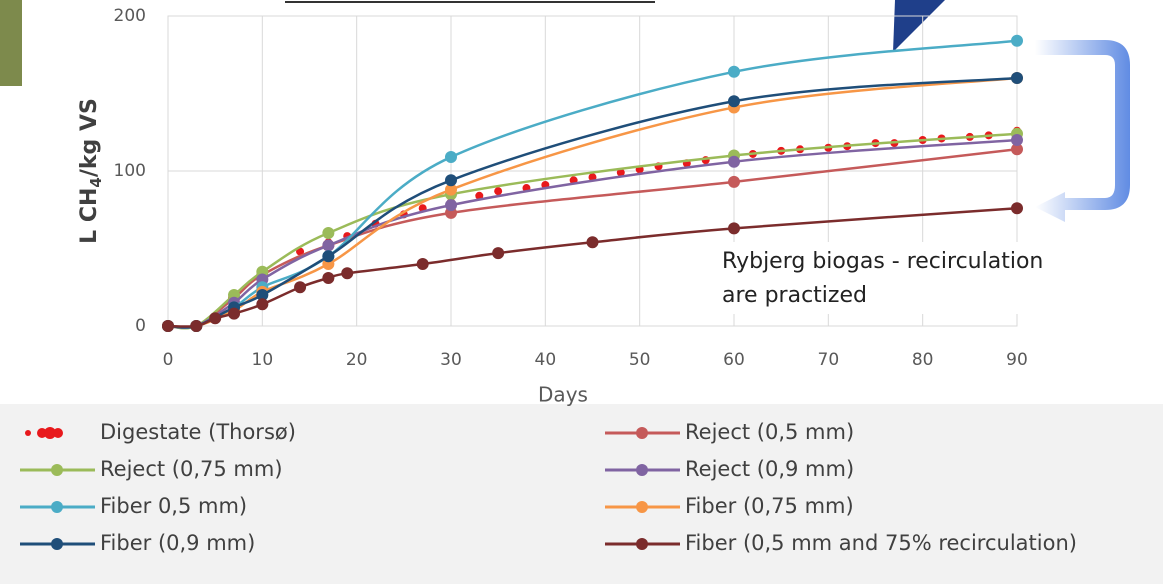  Describe the element at coordinates (882, 261) in the screenshot. I see `annotation-text: Rybjerg biogas - recirculation` at that location.